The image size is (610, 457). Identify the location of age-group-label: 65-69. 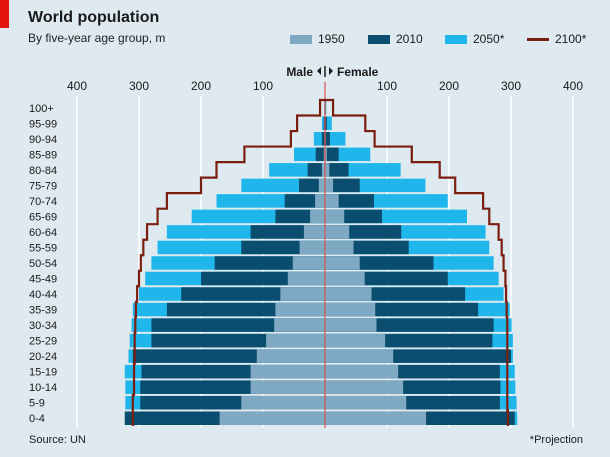
(43, 217).